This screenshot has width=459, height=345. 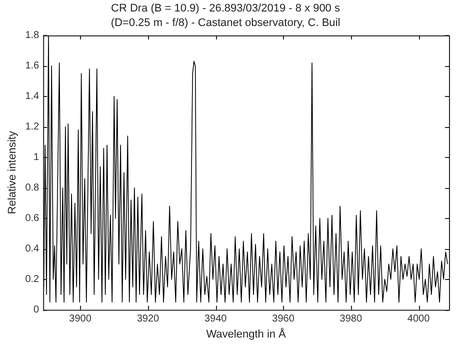 What do you see at coordinates (32, 66) in the screenshot?
I see `y-tick-label: 1.6` at bounding box center [32, 66].